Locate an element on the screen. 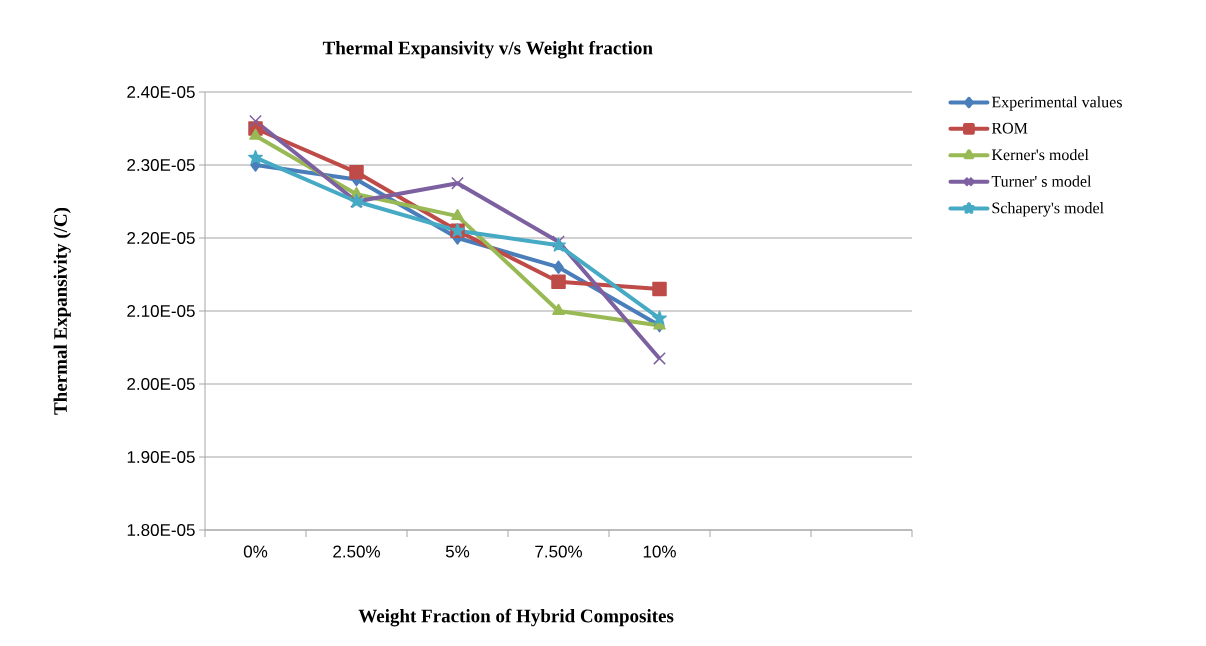 This screenshot has width=1206, height=646. y-tick-label: 2.30E-05 is located at coordinates (161, 165).